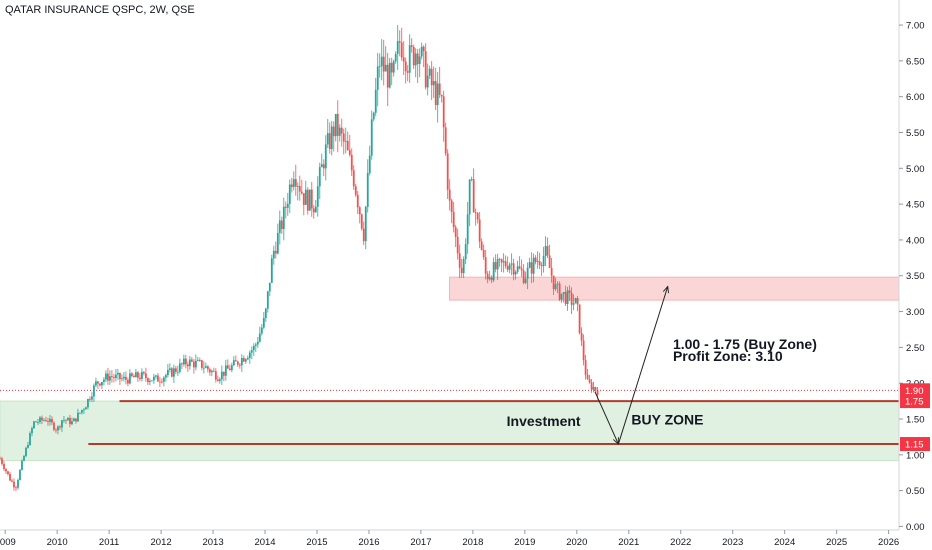  Describe the element at coordinates (264, 542) in the screenshot. I see `x-tick-label: 2014` at that location.